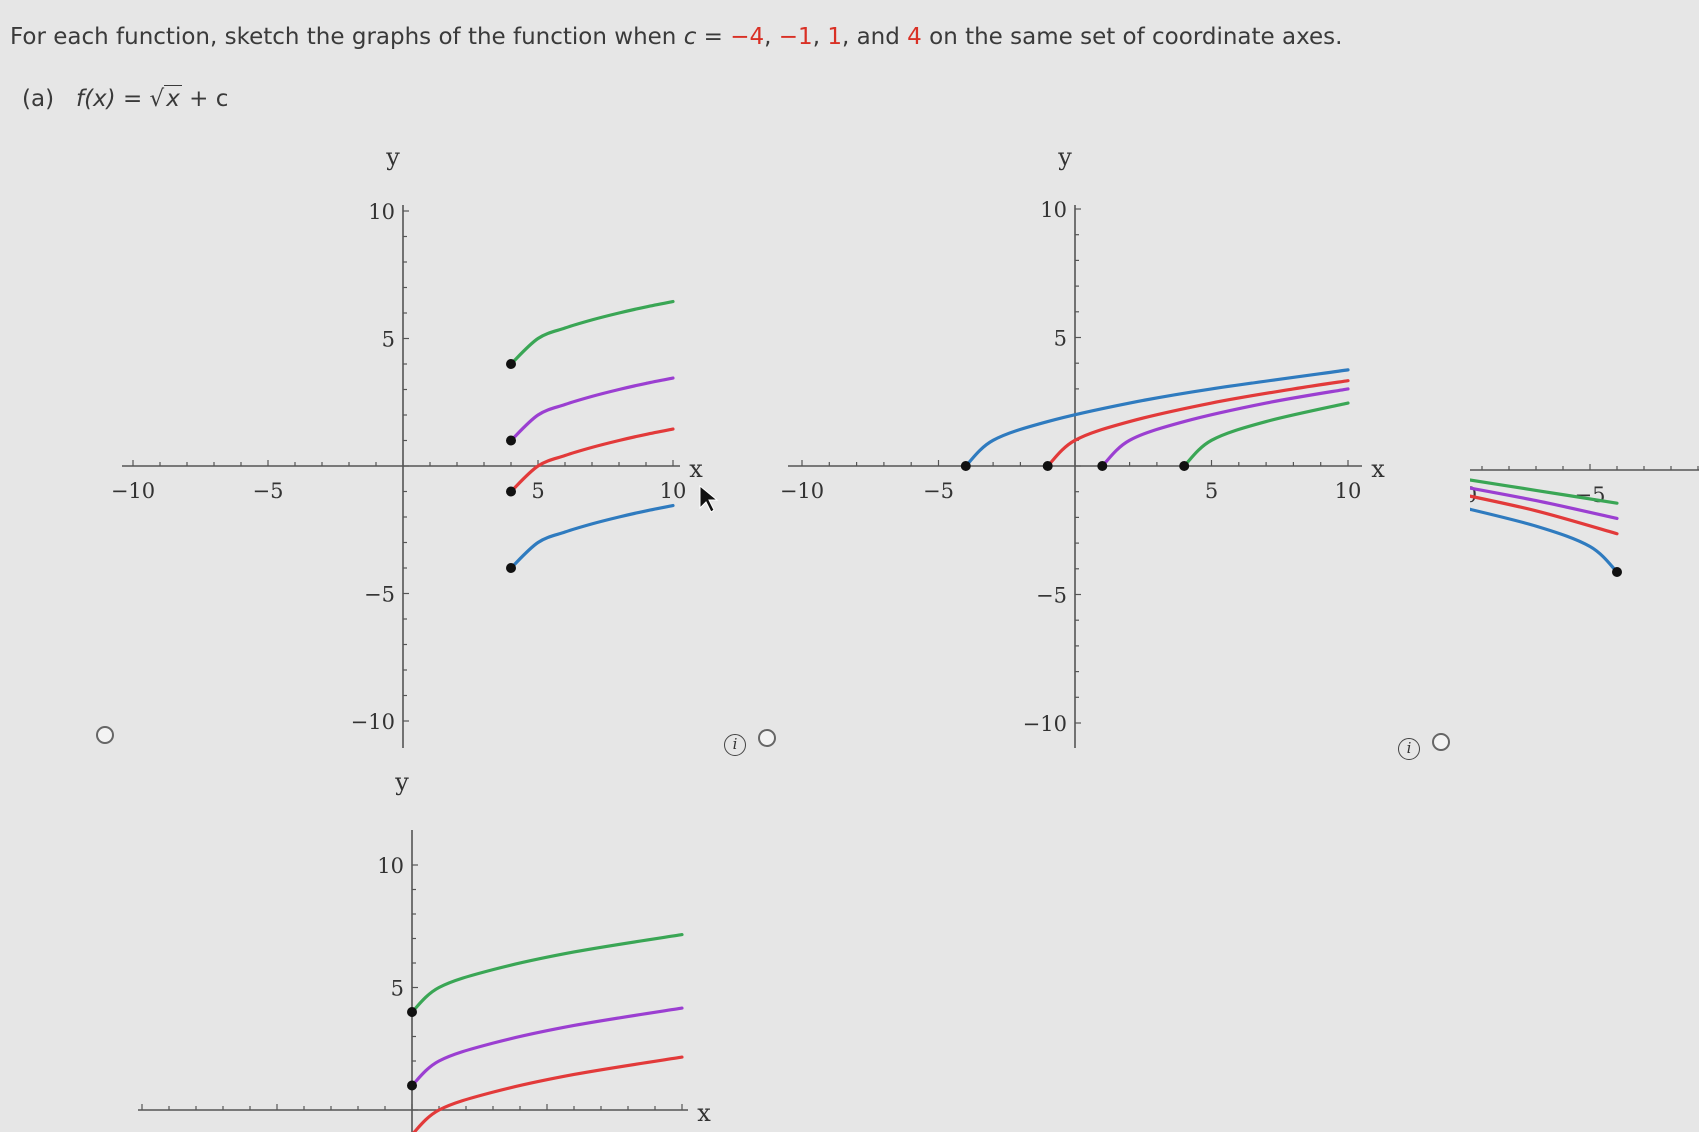 Image resolution: width=1699 pixels, height=1132 pixels. I want to click on c-equals: c =, so click(707, 37).